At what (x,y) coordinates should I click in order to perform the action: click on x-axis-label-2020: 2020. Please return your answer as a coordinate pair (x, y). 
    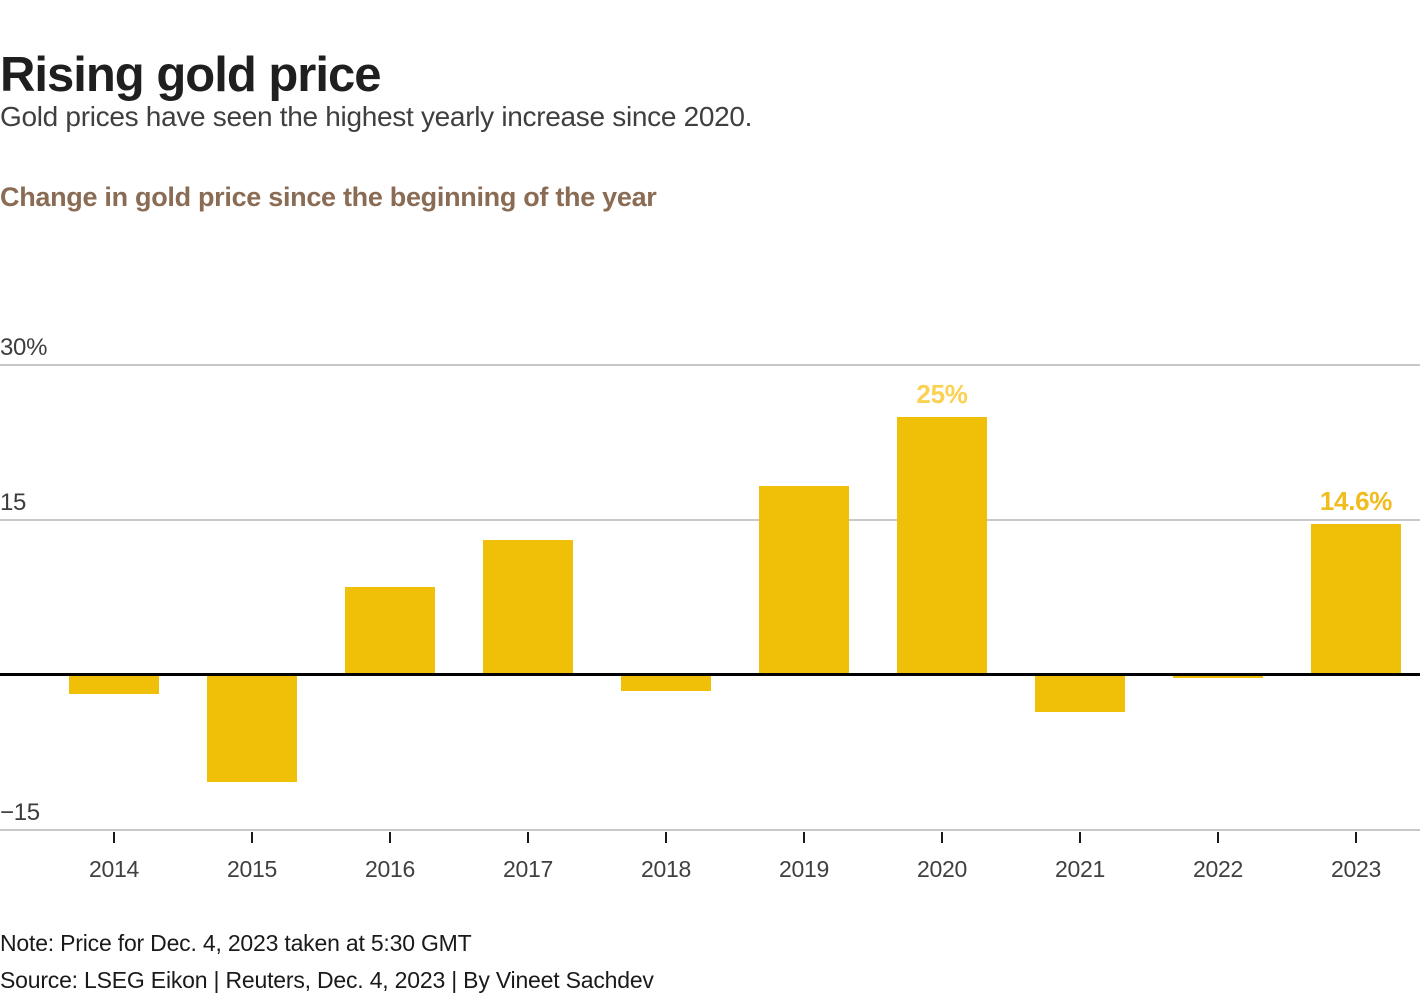
    Looking at the image, I should click on (942, 869).